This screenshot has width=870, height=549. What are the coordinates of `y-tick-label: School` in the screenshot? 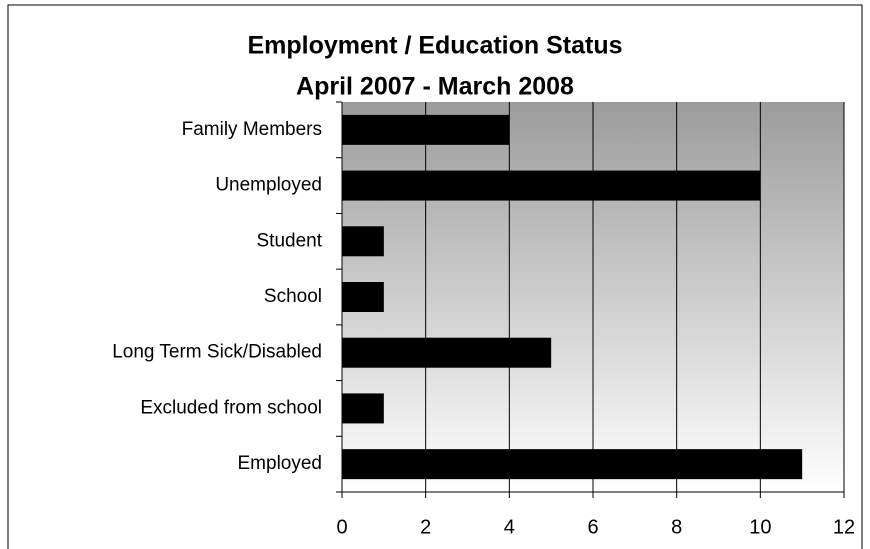 It's located at (293, 296).